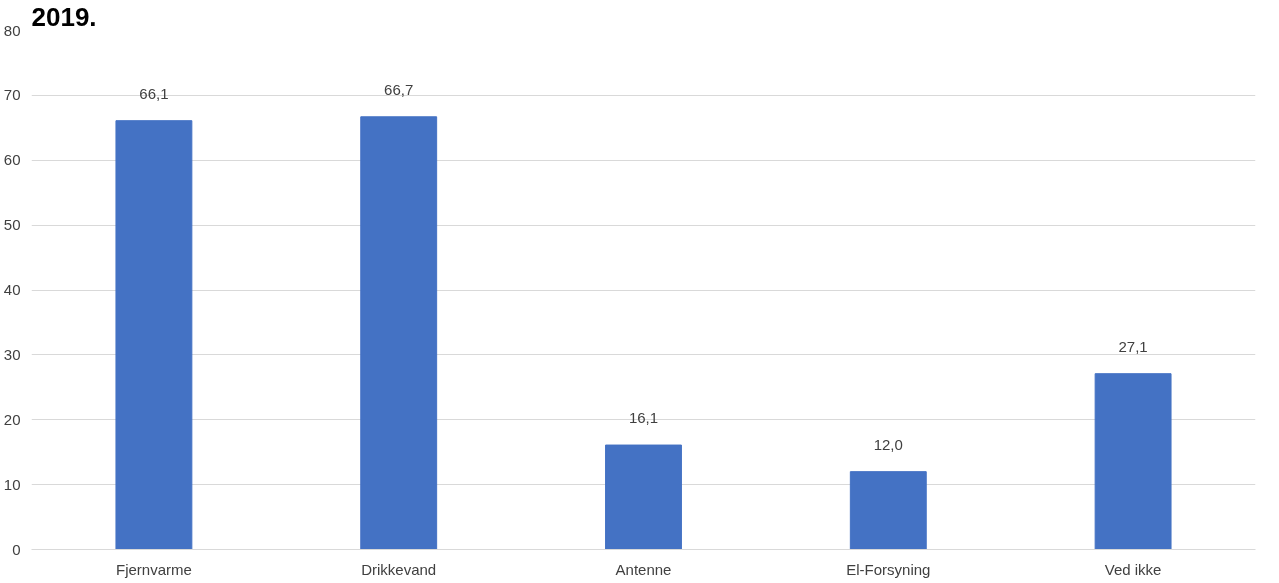  I want to click on data-label: 12,0, so click(888, 444).